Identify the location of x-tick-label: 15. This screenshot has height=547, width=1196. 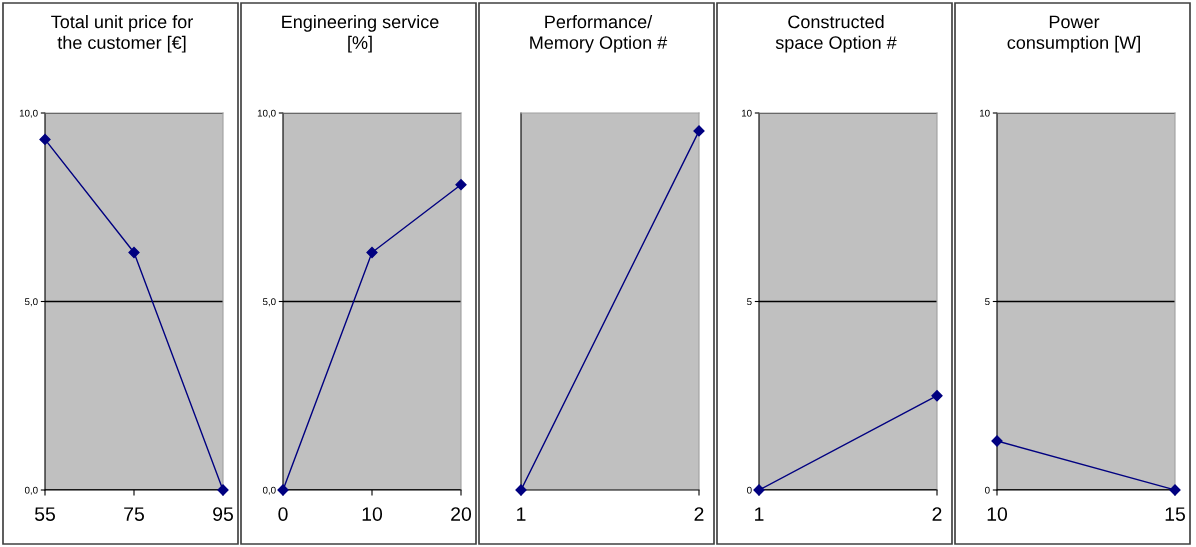
(1175, 514).